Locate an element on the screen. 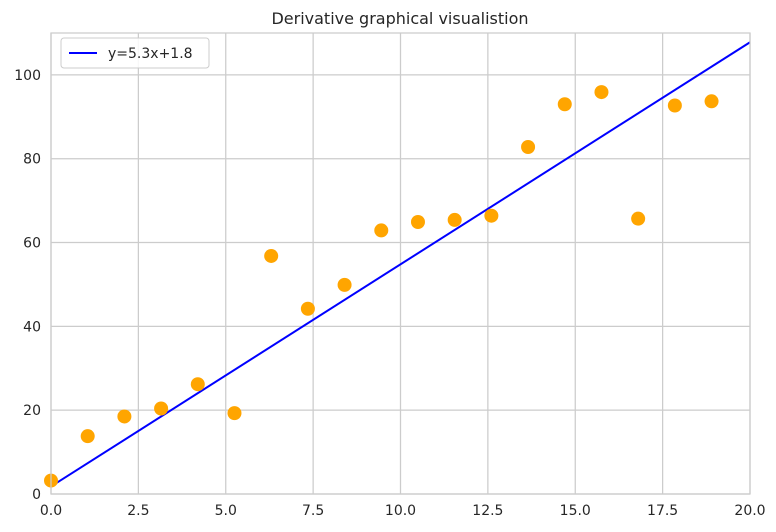  x-tick-label: 15.0 is located at coordinates (575, 511).